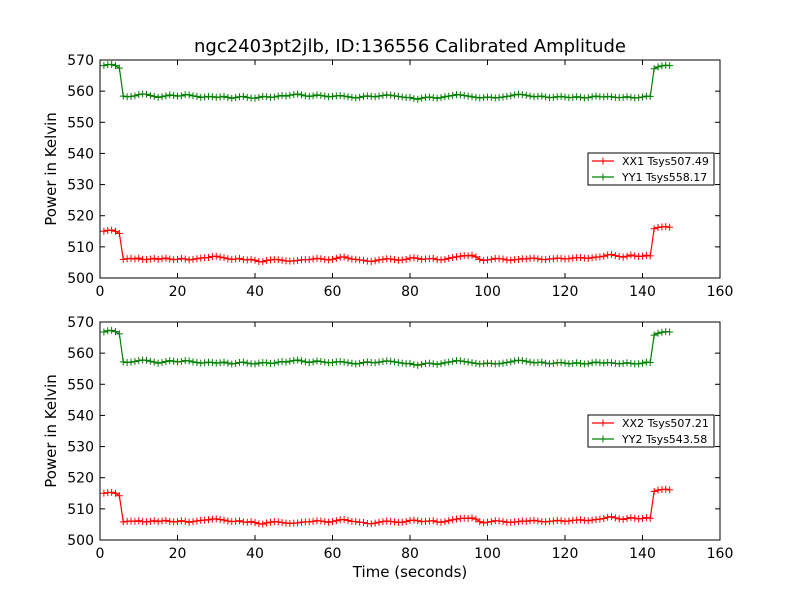 The image size is (800, 600). I want to click on legend-label: XX2 Tsys507.21, so click(665, 423).